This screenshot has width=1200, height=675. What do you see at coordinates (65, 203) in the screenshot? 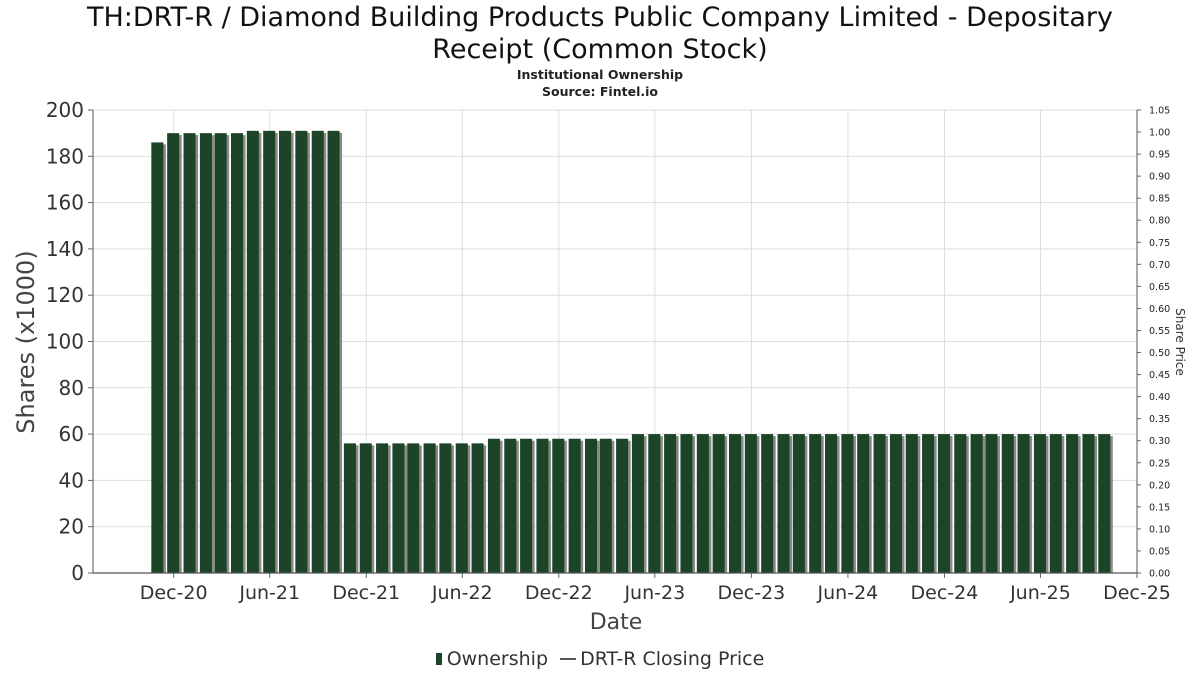
I see `y-tick-label: 160` at bounding box center [65, 203].